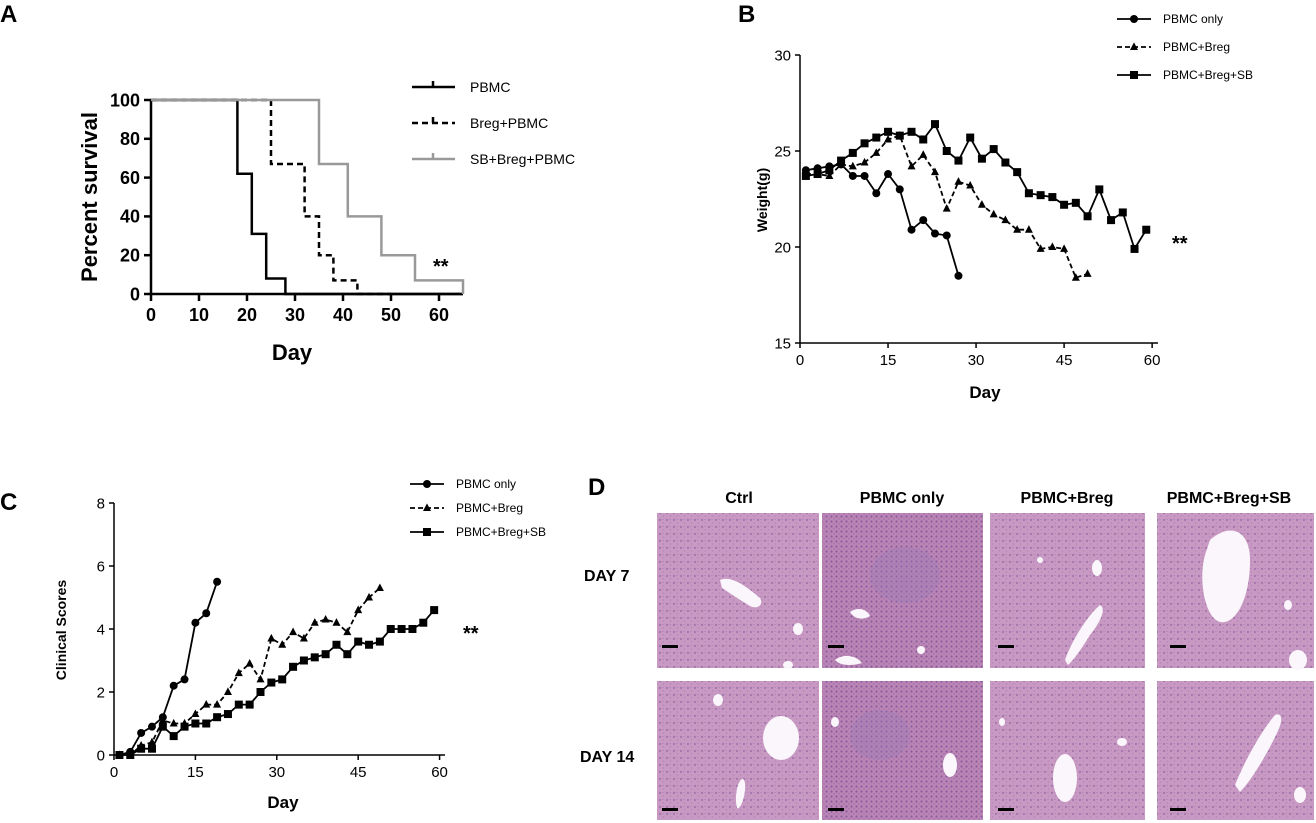 The image size is (1316, 823). I want to click on y-tick-label: 60, so click(130, 178).